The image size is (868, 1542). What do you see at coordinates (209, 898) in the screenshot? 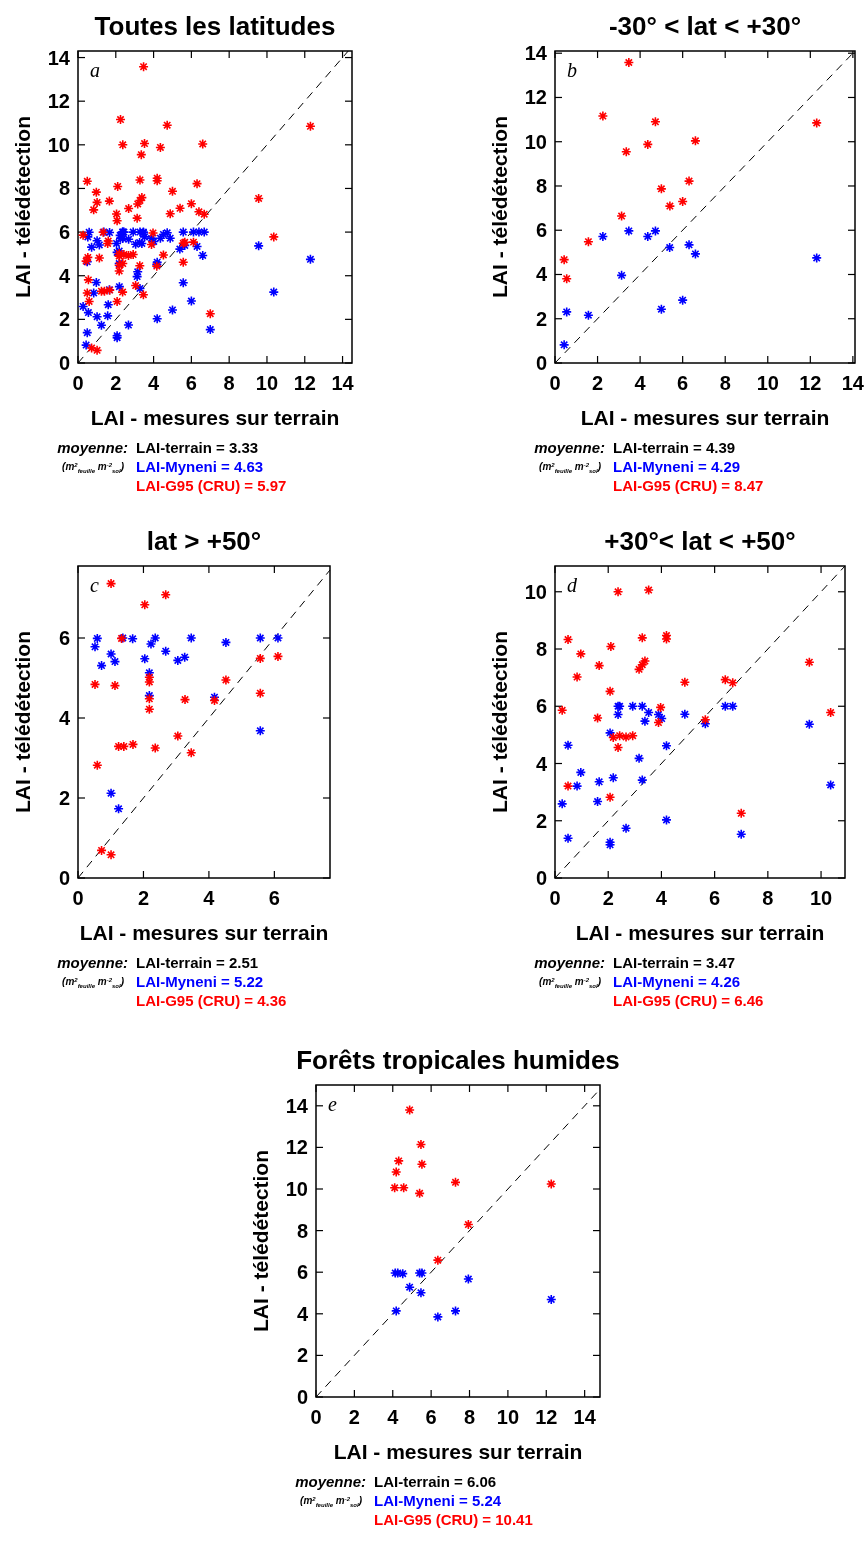
I see `x-tick-label: 4` at bounding box center [209, 898].